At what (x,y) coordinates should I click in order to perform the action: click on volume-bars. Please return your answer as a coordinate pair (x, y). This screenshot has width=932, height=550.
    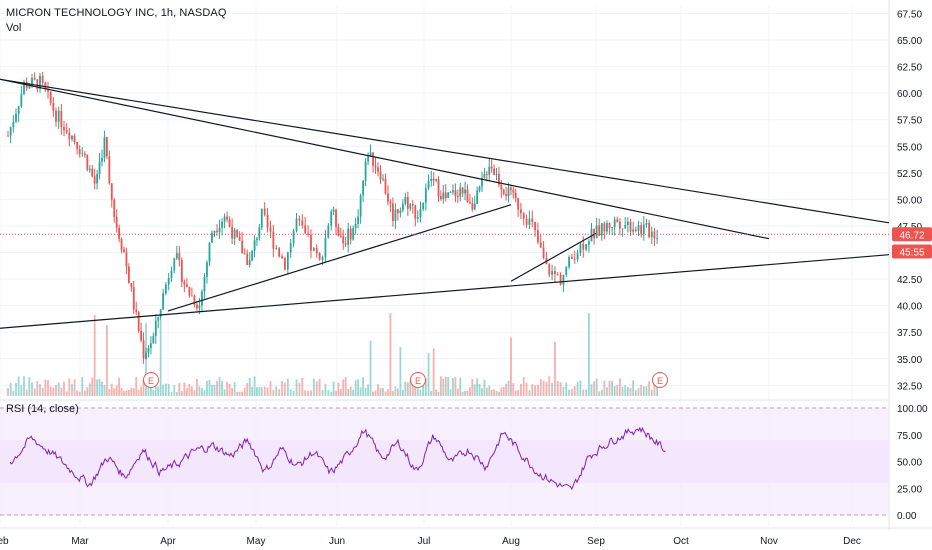
    Looking at the image, I should click on (332, 354).